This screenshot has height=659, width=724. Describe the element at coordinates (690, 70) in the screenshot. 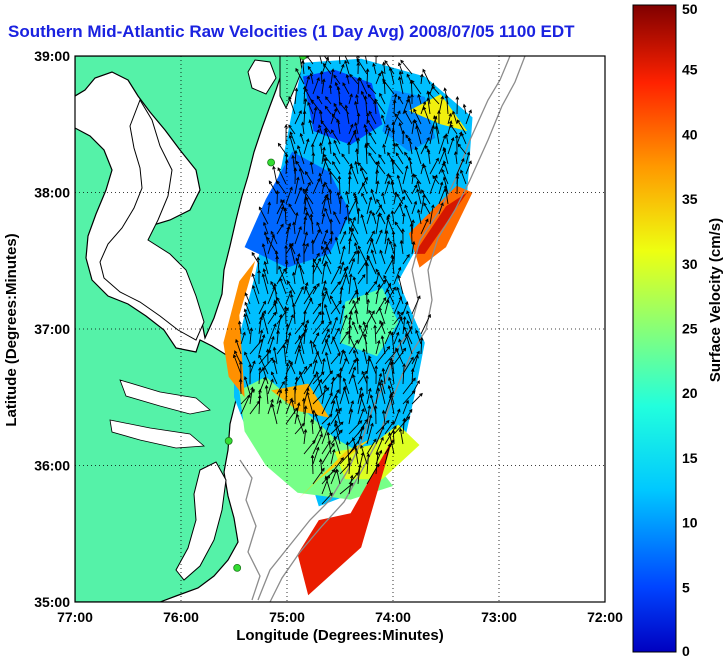

I see `colorbar-tick-label: 45` at that location.